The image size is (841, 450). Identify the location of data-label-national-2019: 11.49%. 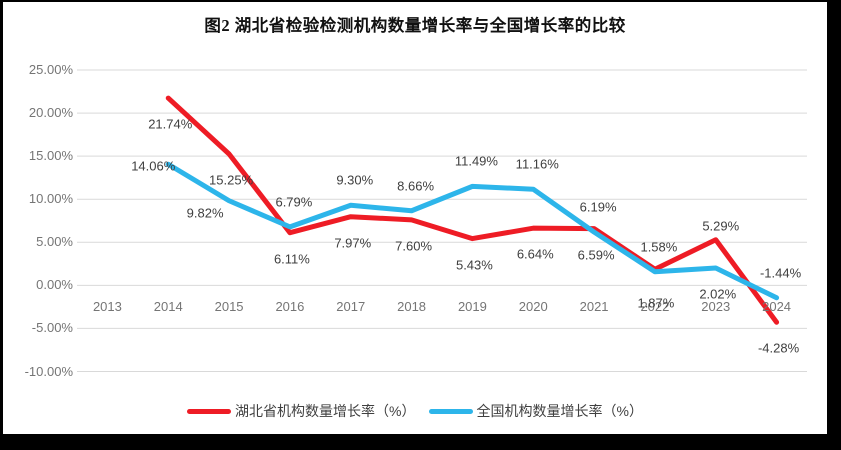
(476, 161).